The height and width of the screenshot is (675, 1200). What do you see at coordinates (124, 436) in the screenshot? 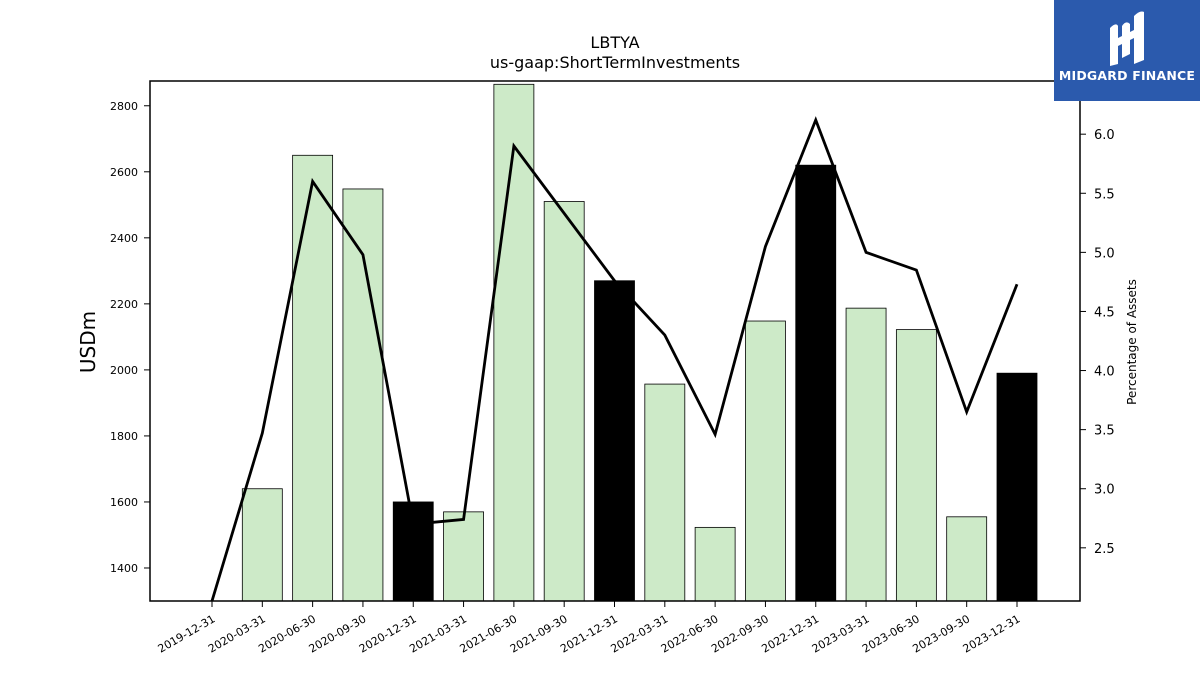
I see `y-tick-label: 1800` at bounding box center [124, 436].